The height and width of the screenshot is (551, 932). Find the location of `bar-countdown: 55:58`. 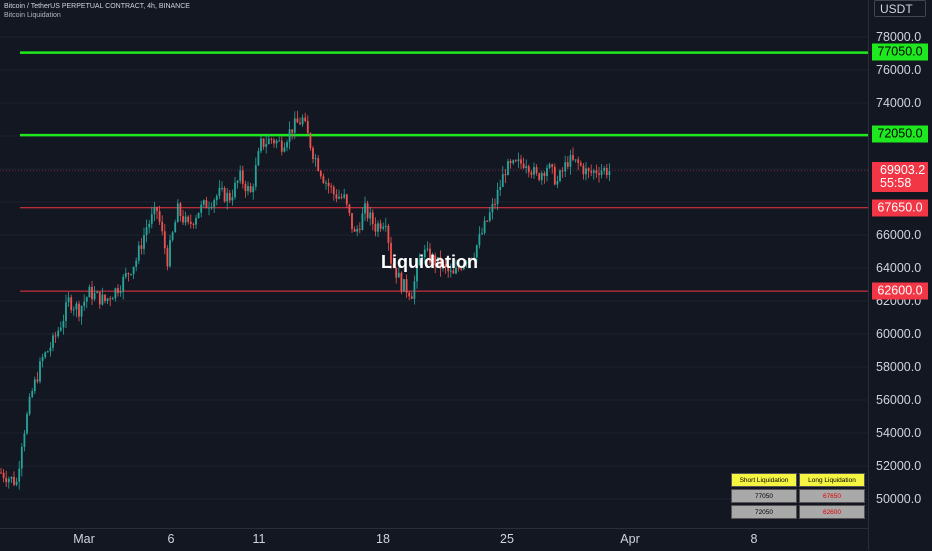

bar-countdown: 55:58 is located at coordinates (896, 183).